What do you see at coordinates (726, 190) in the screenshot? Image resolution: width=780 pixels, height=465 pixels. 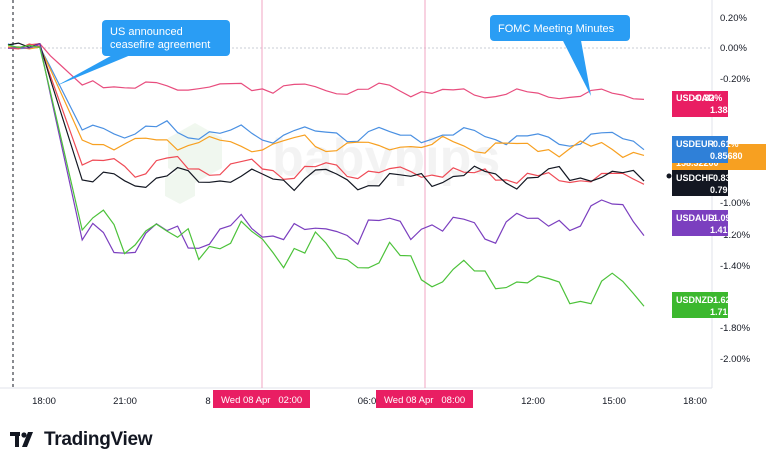 I see `tag-usdchf-price: 0.79109` at bounding box center [726, 190].